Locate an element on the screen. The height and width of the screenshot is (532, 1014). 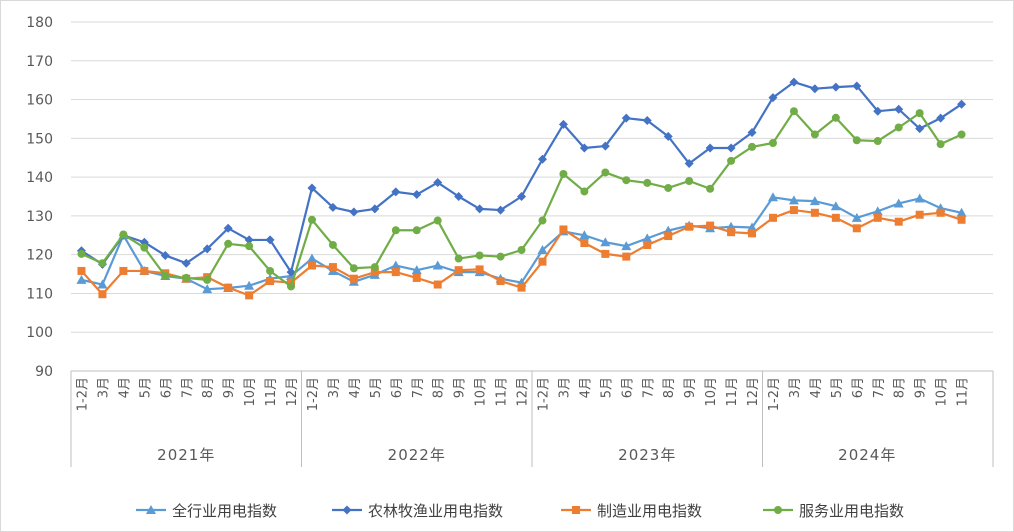
y-axis-ticks: 90 100 110 120 130 140 150 160 170 180 is located at coordinates (39, 197).